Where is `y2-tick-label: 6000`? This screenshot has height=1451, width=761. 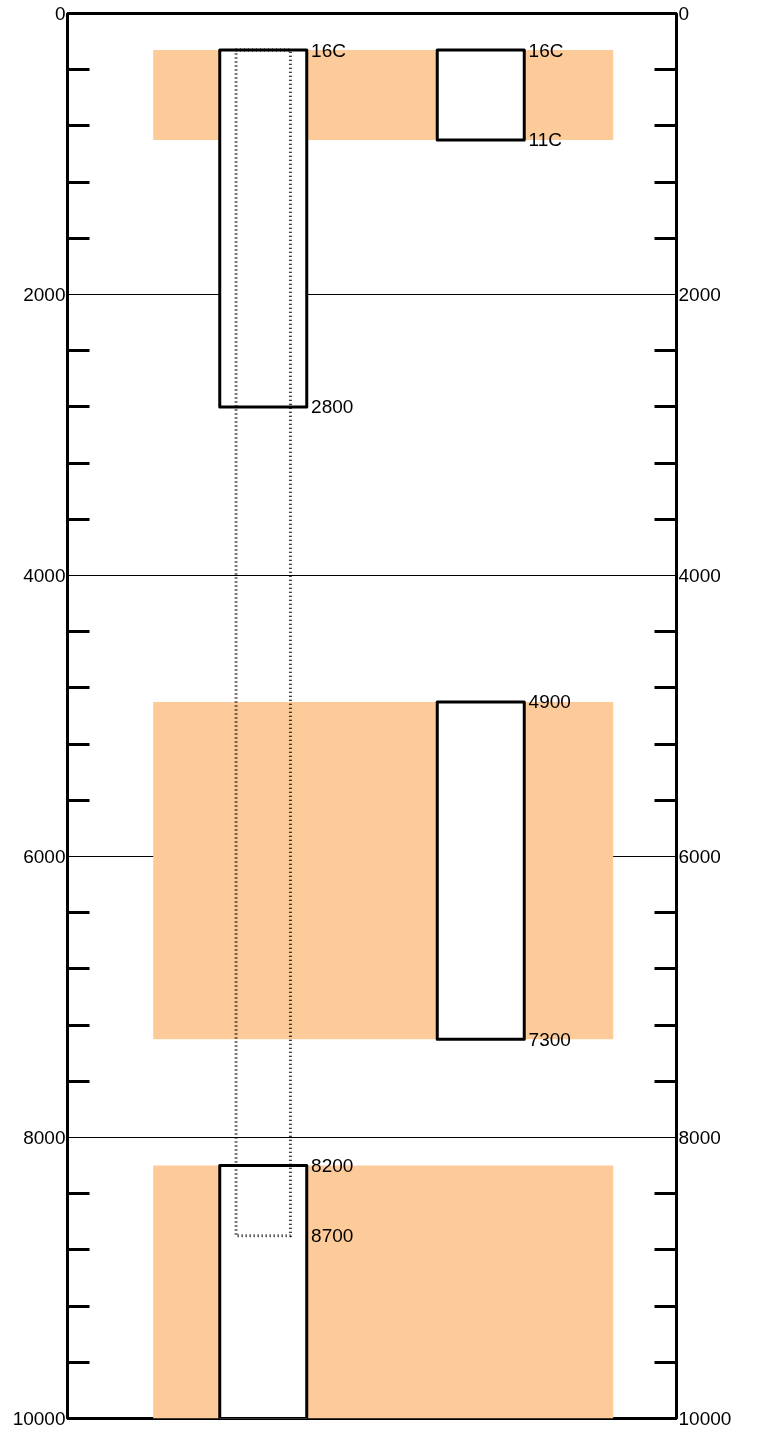 y2-tick-label: 6000 is located at coordinates (699, 856).